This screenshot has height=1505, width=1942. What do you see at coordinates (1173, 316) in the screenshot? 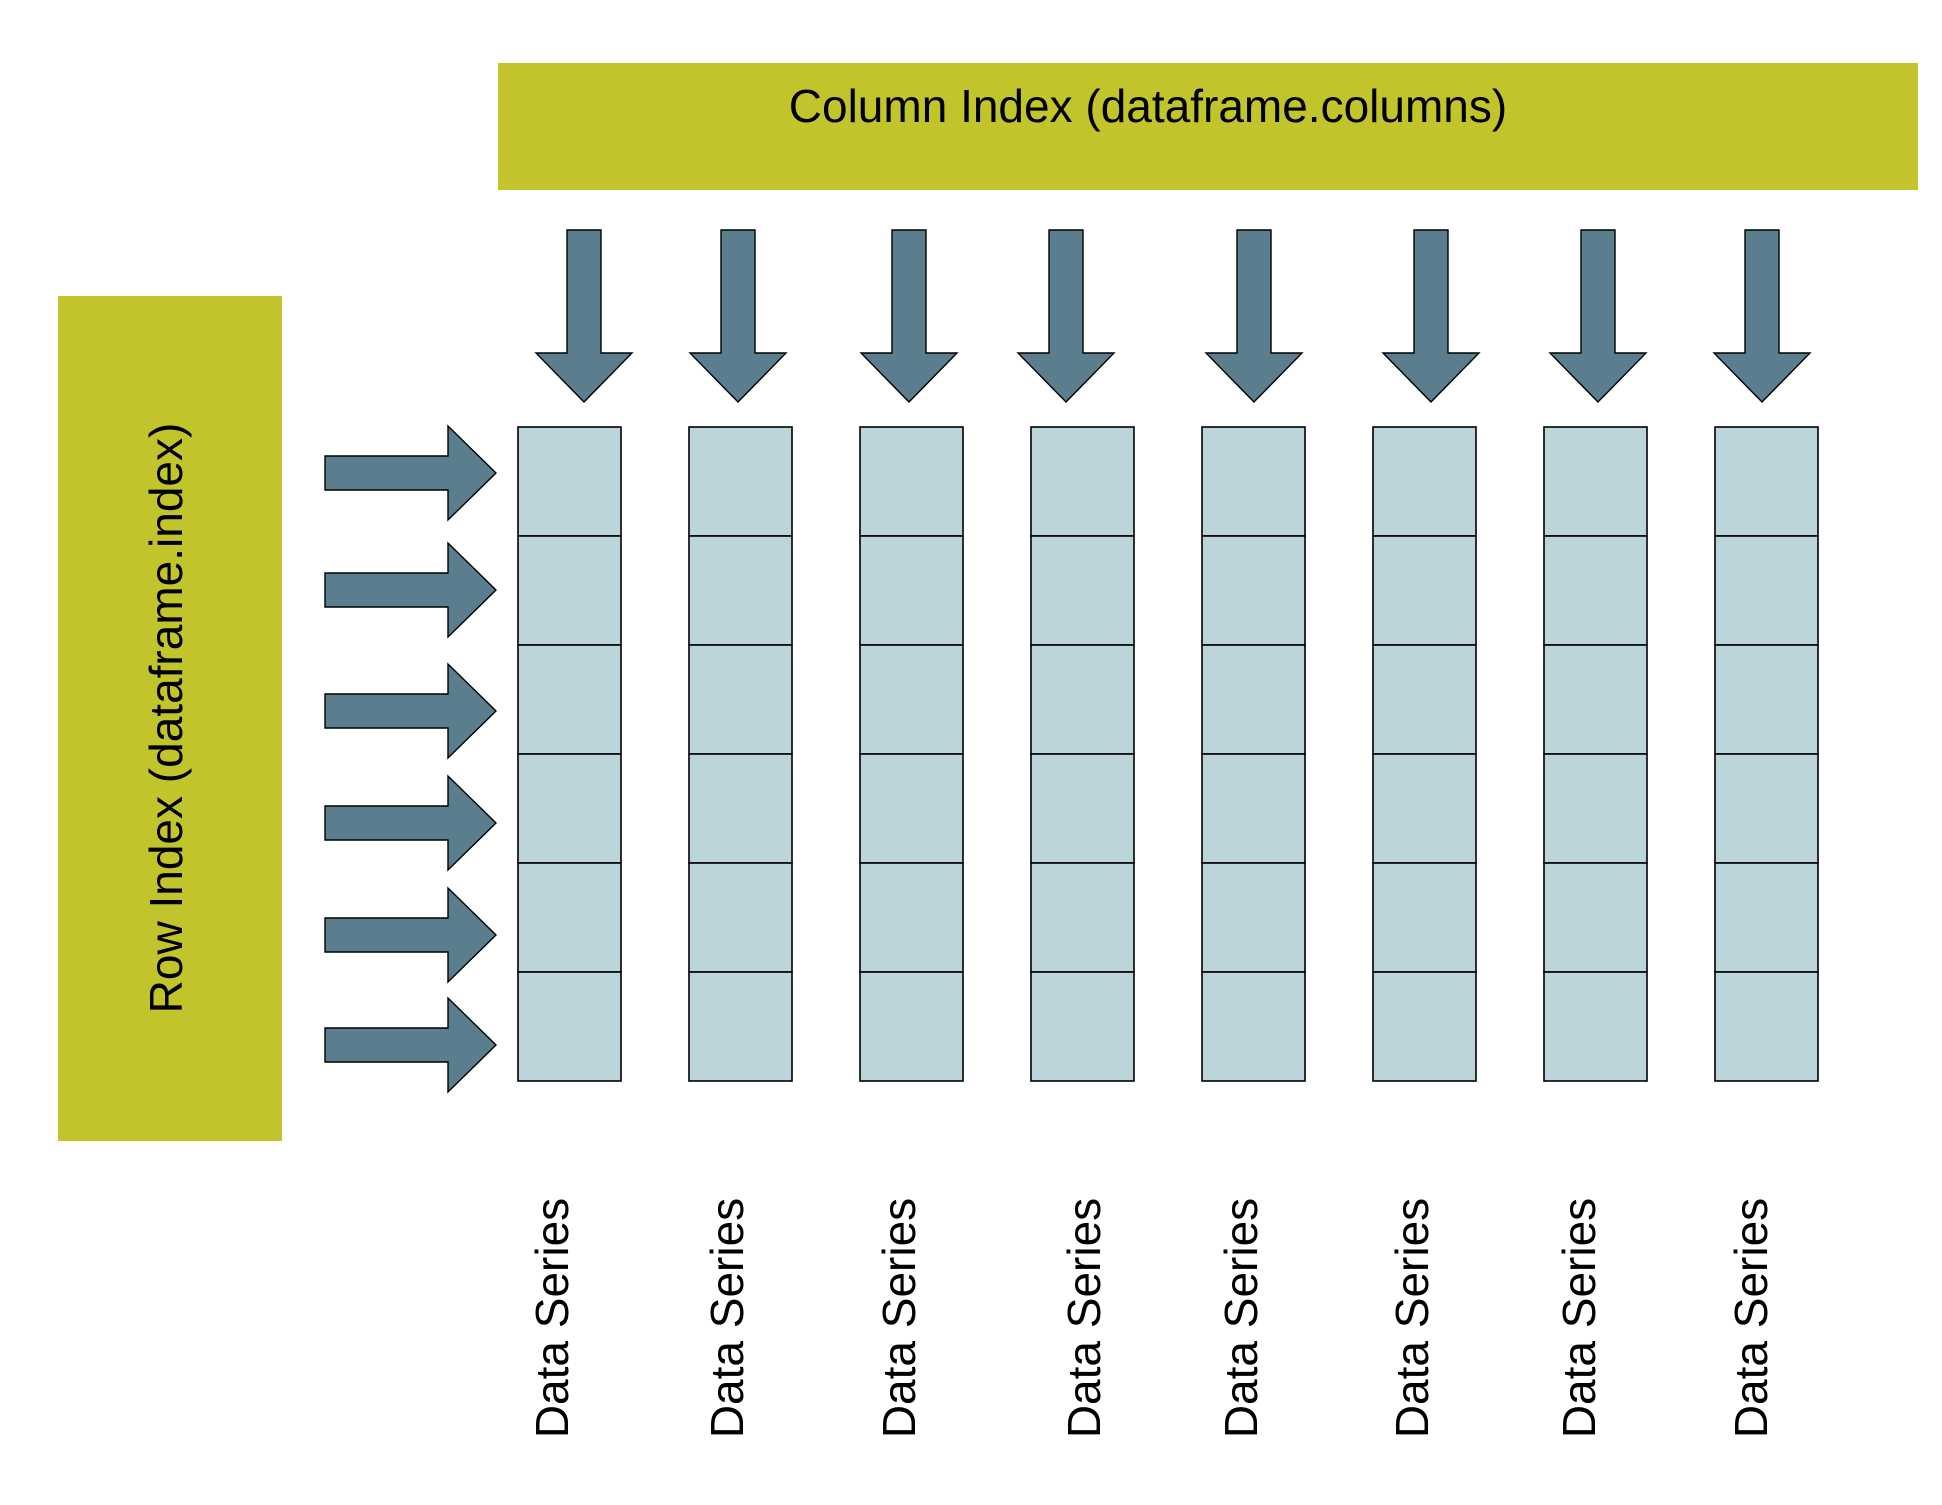
I see `column-arrows` at bounding box center [1173, 316].